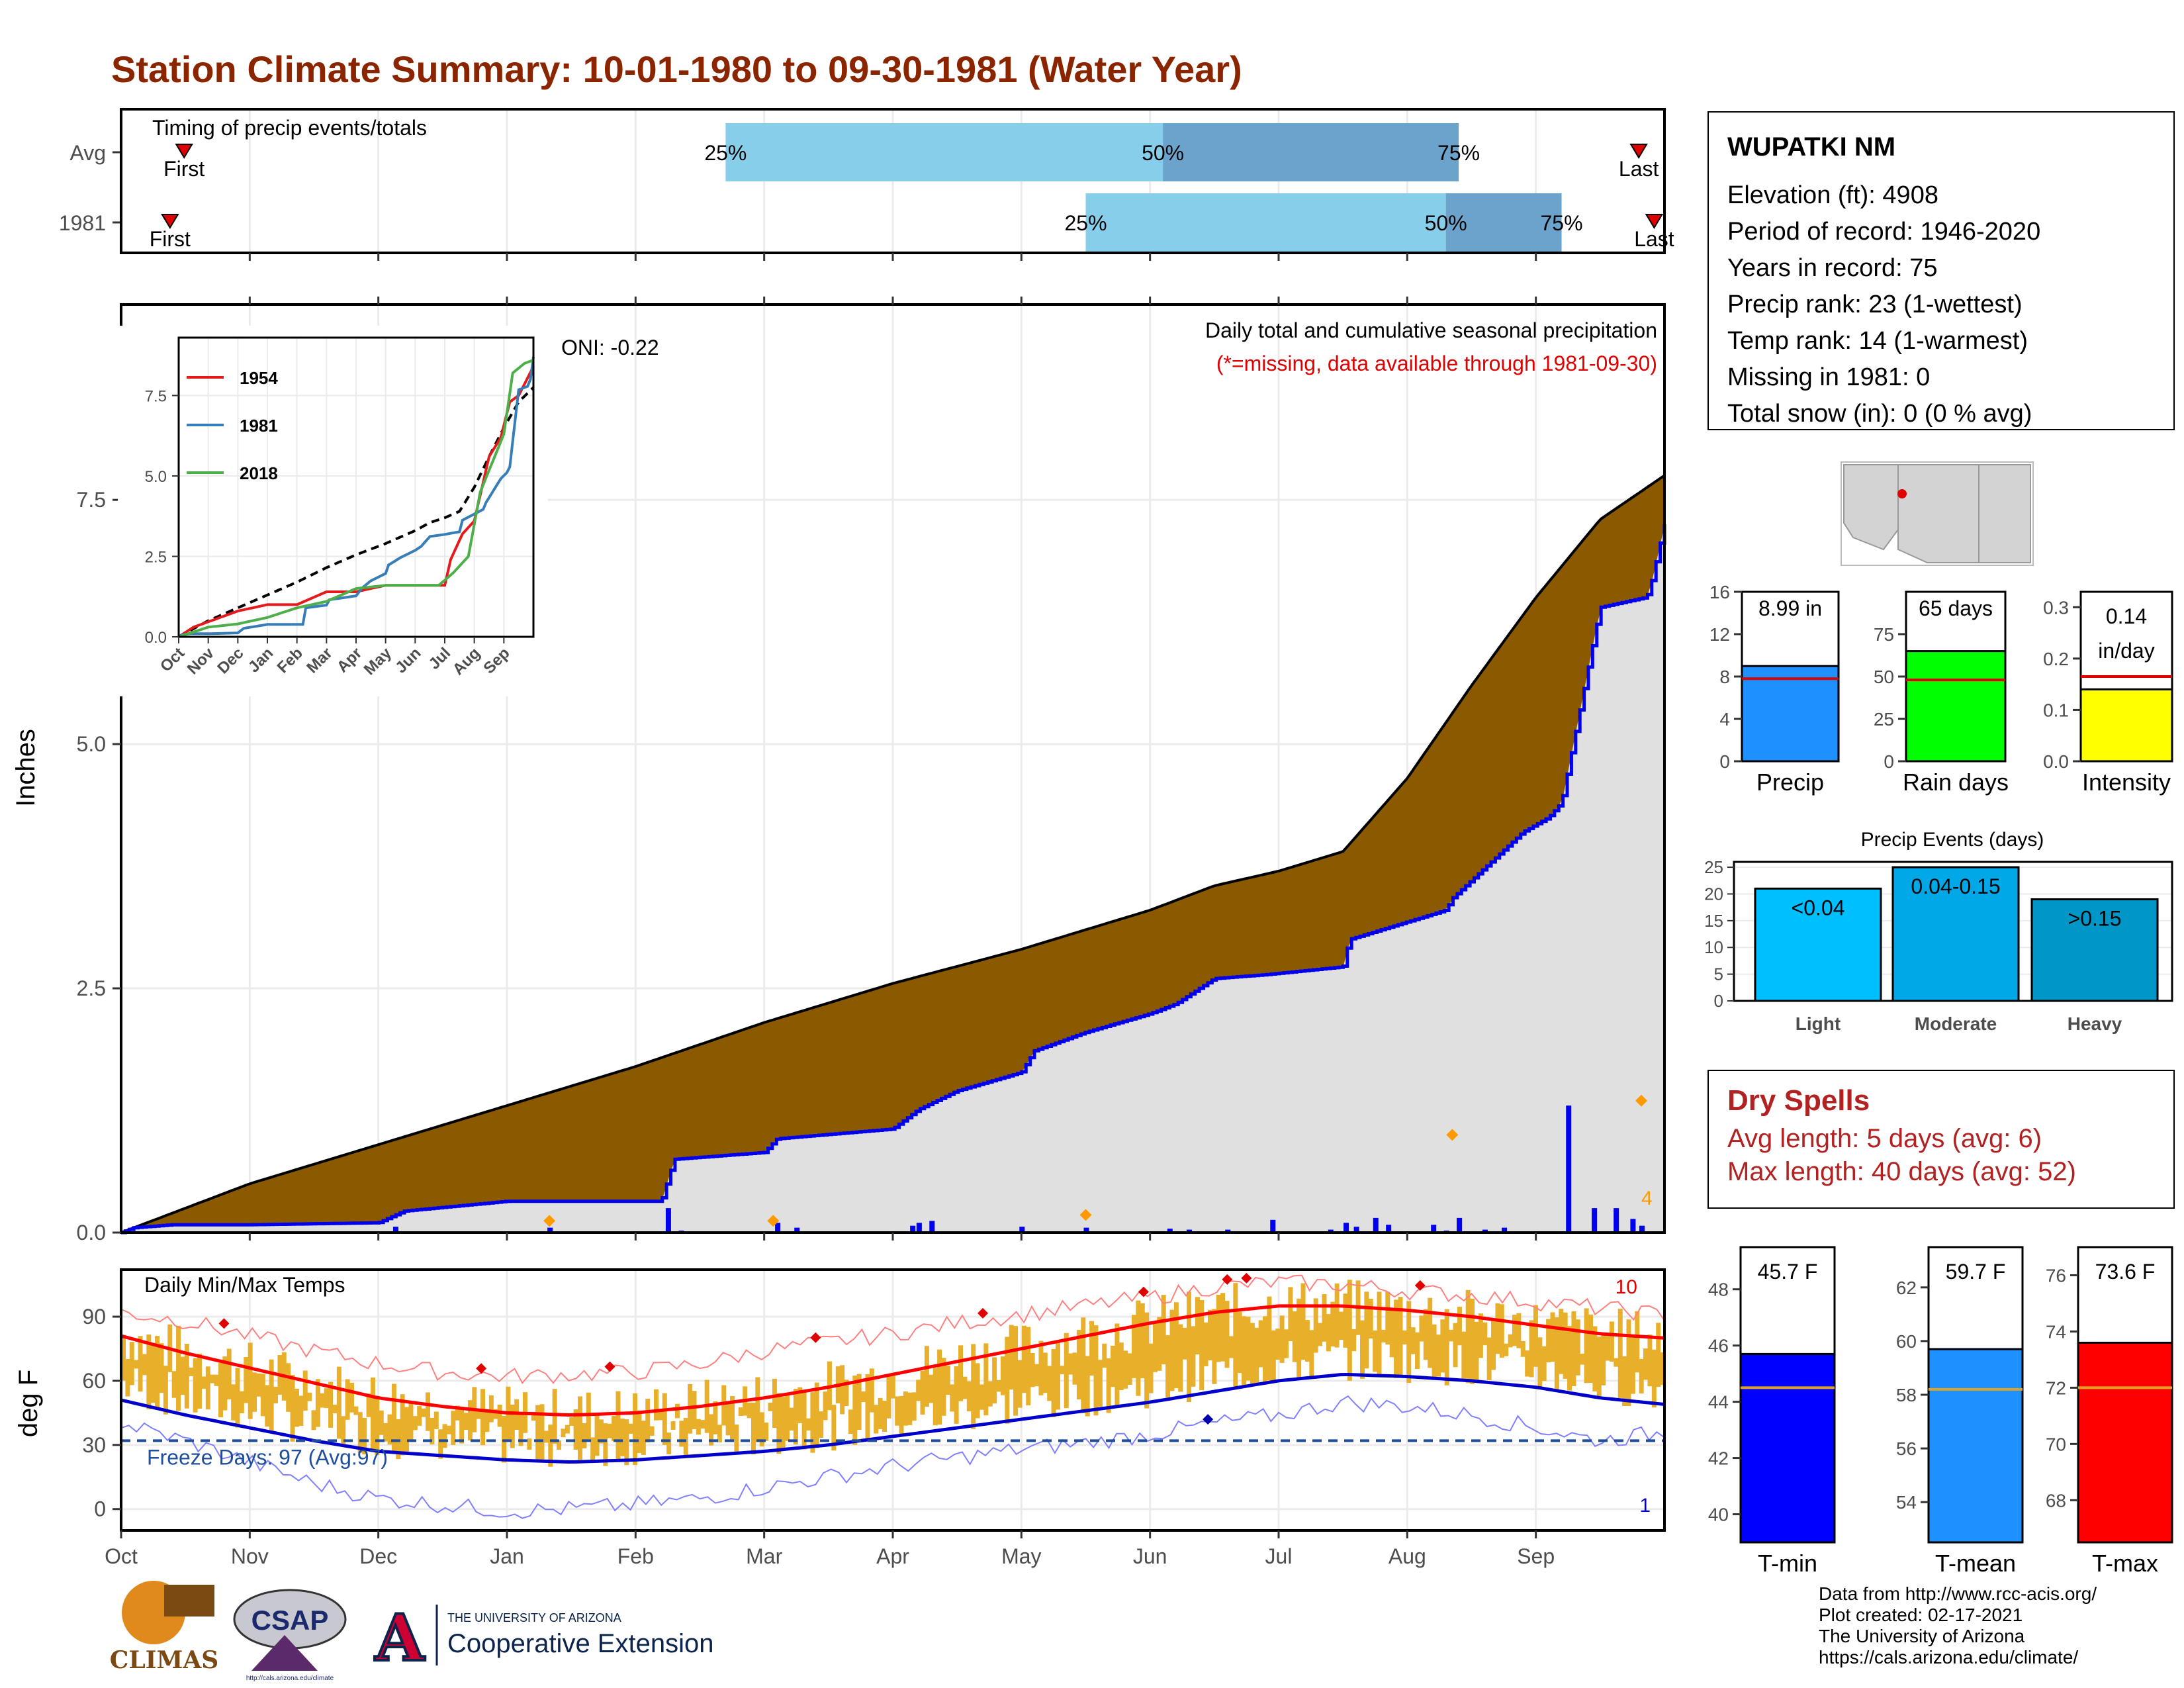 The image size is (2184, 1688). I want to click on map-state-west, so click(1871, 507).